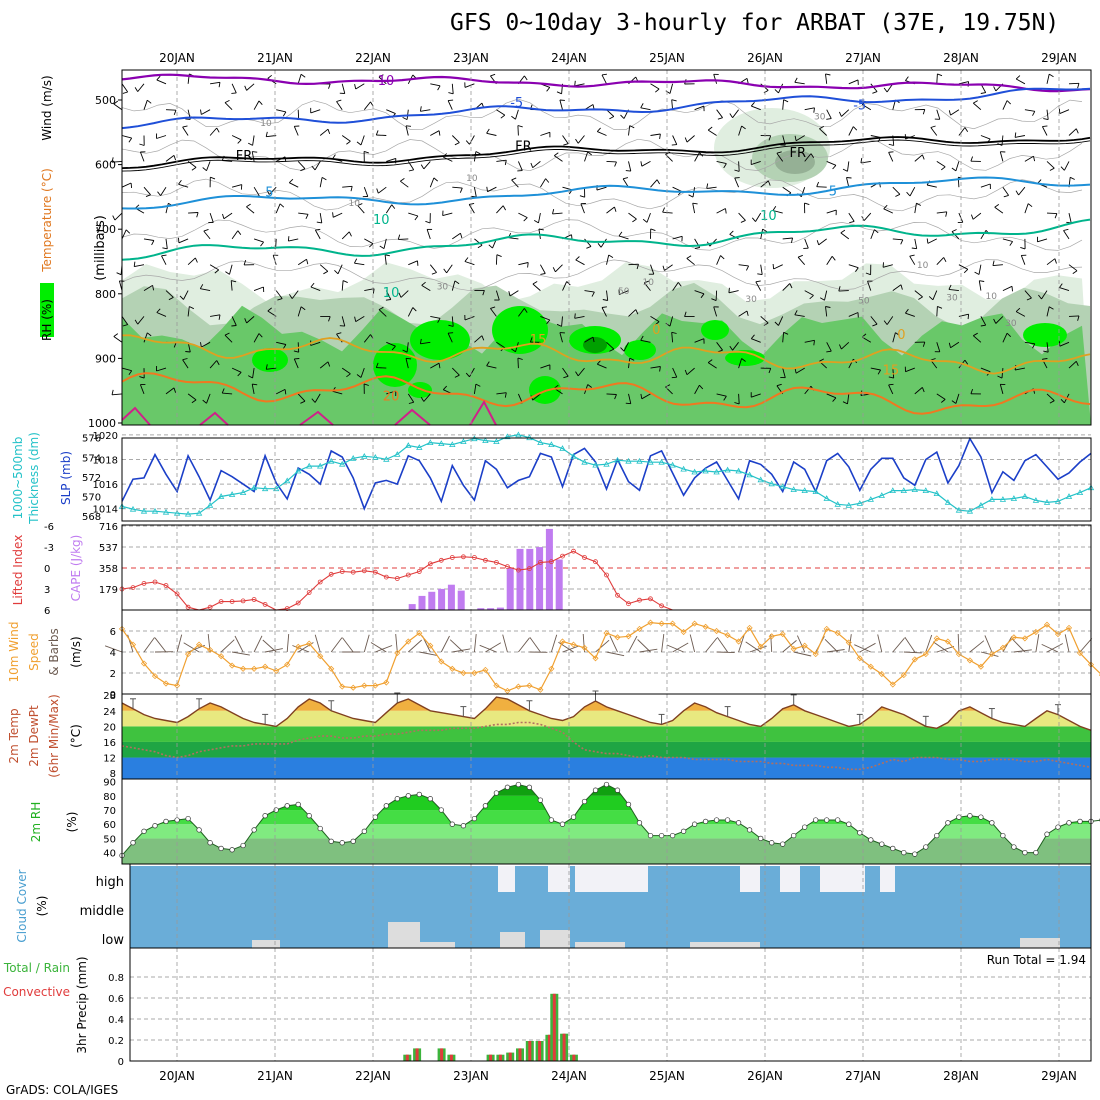  Describe the element at coordinates (254, 487) in the screenshot. I see `thickness-point` at that location.